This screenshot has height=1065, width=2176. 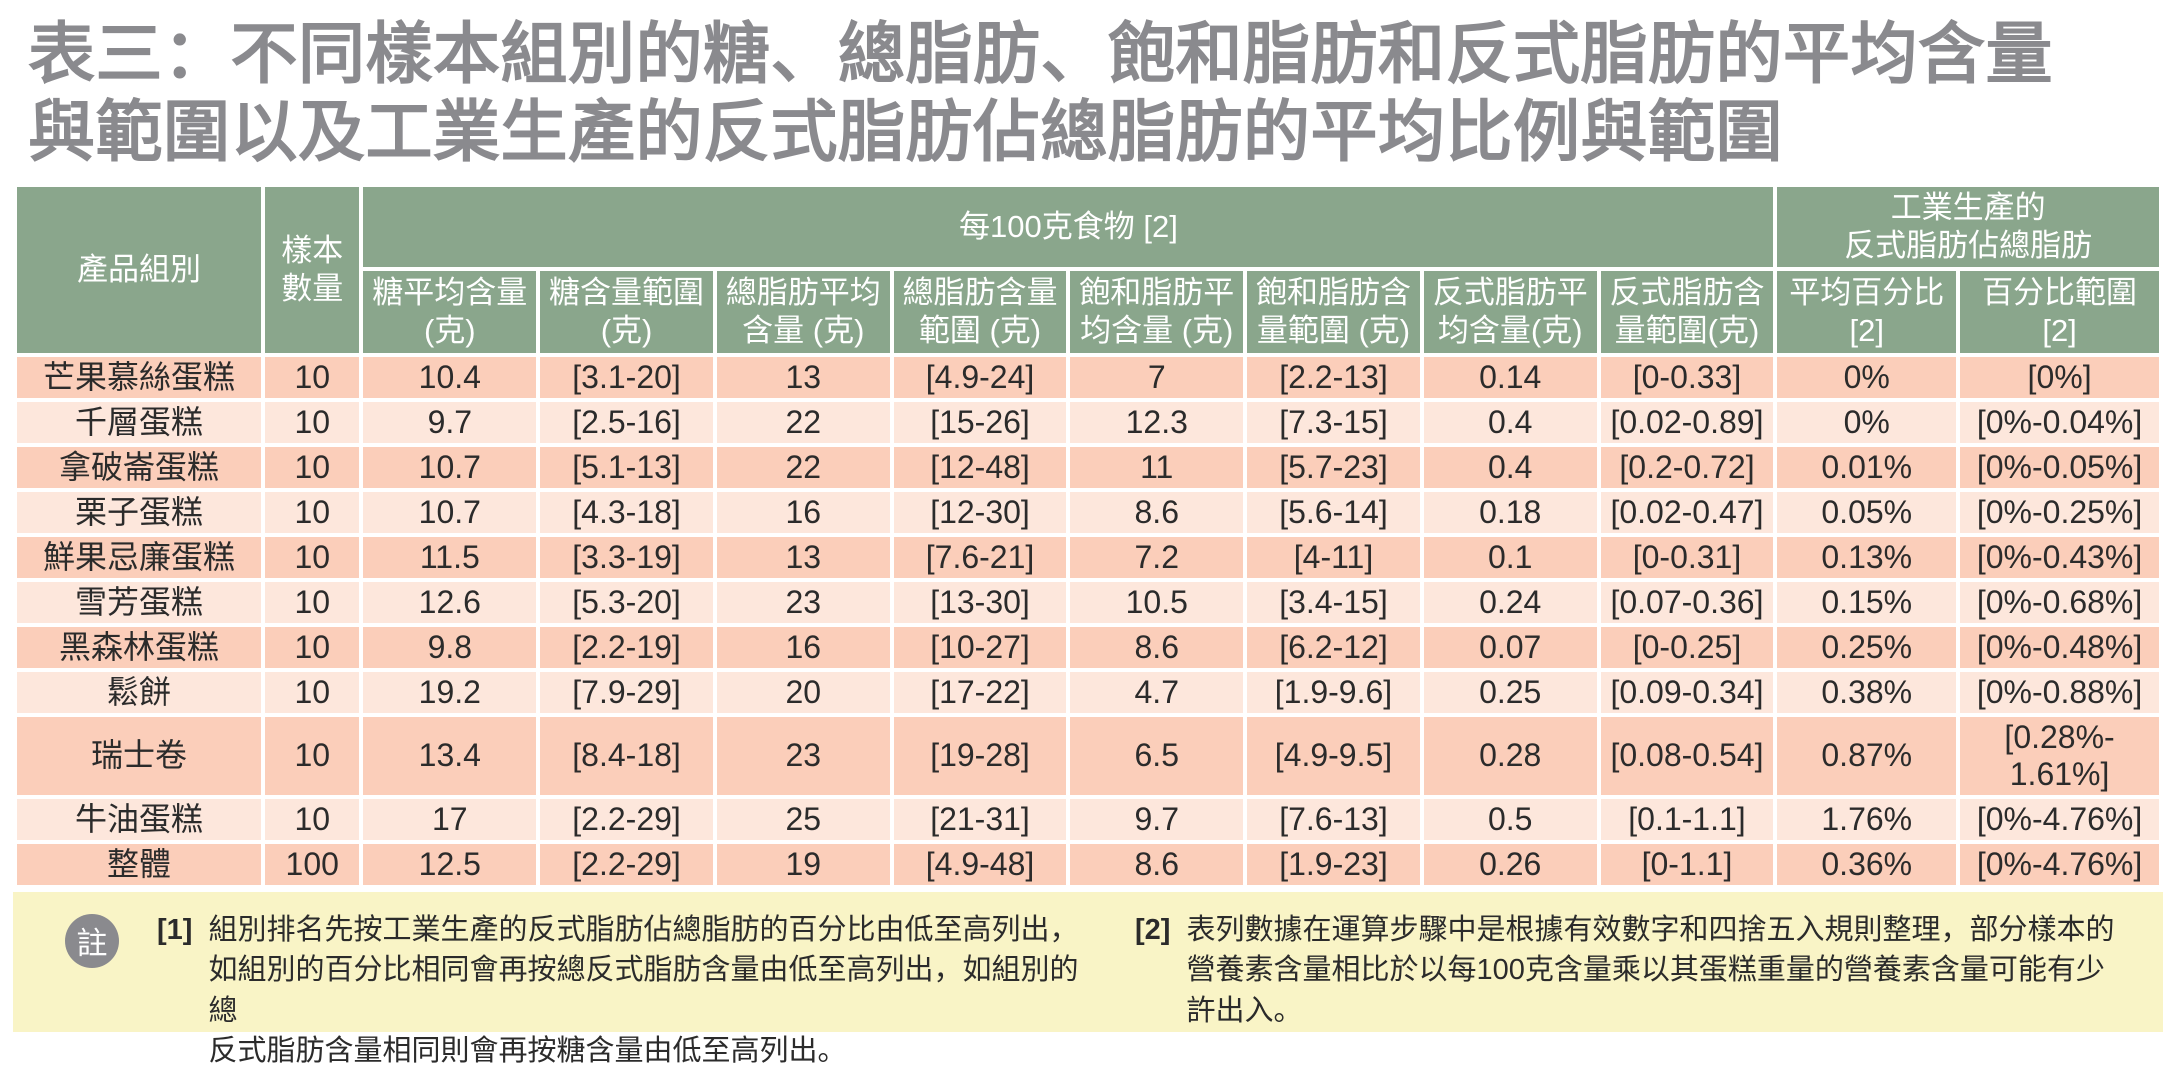 What do you see at coordinates (175, 929) in the screenshot?
I see `footnote-1-marker: [1]` at bounding box center [175, 929].